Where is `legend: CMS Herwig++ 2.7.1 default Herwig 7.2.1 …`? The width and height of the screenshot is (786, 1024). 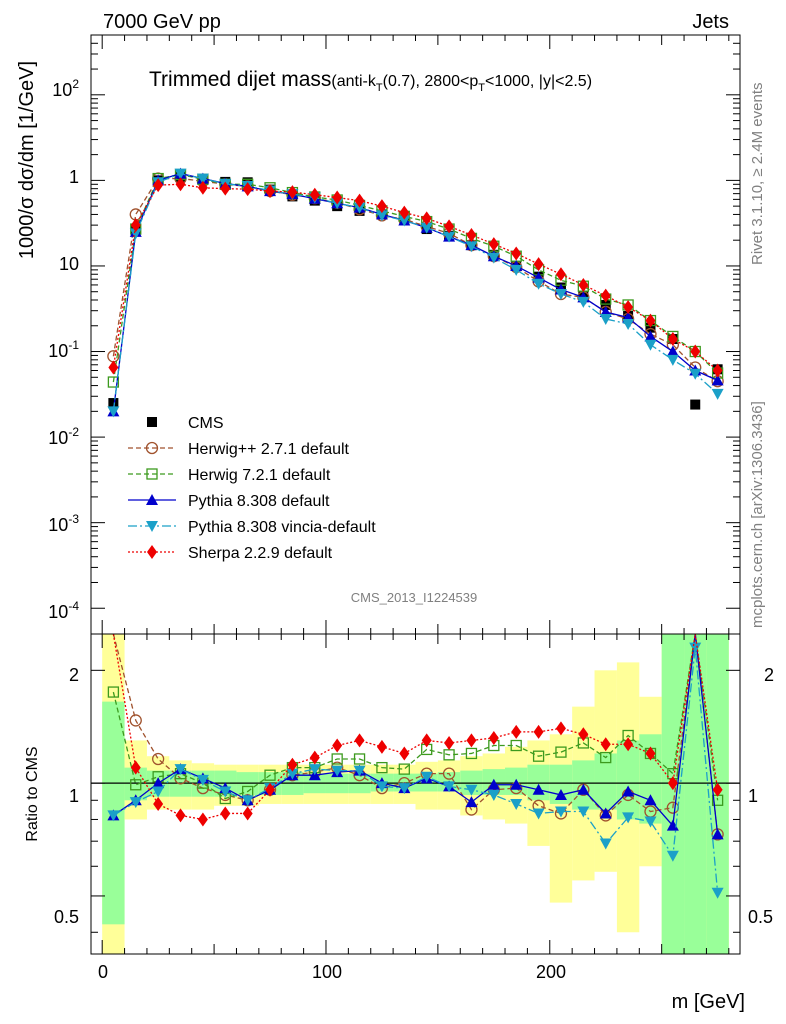
legend: CMS Herwig++ 2.7.1 default Herwig 7.2.1 … is located at coordinates (252, 488).